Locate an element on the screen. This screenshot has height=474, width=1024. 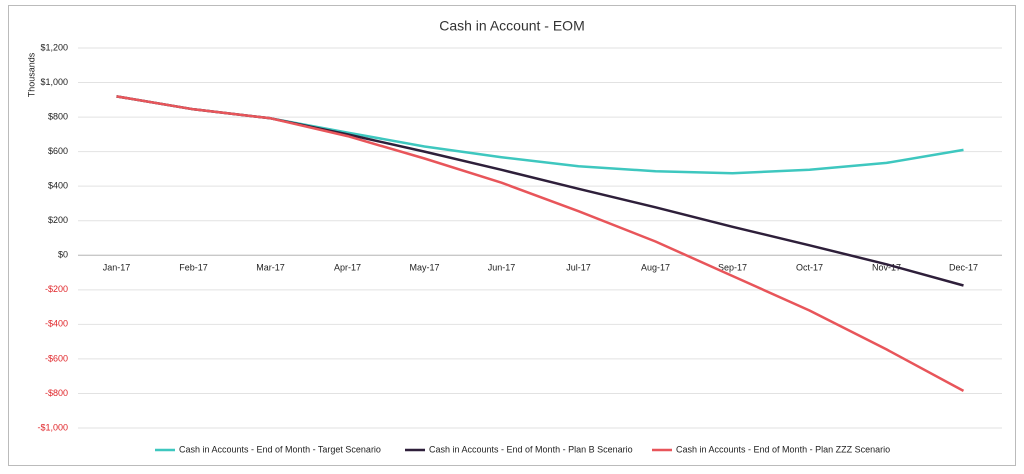
x-tick-label: Nov-17 is located at coordinates (886, 268).